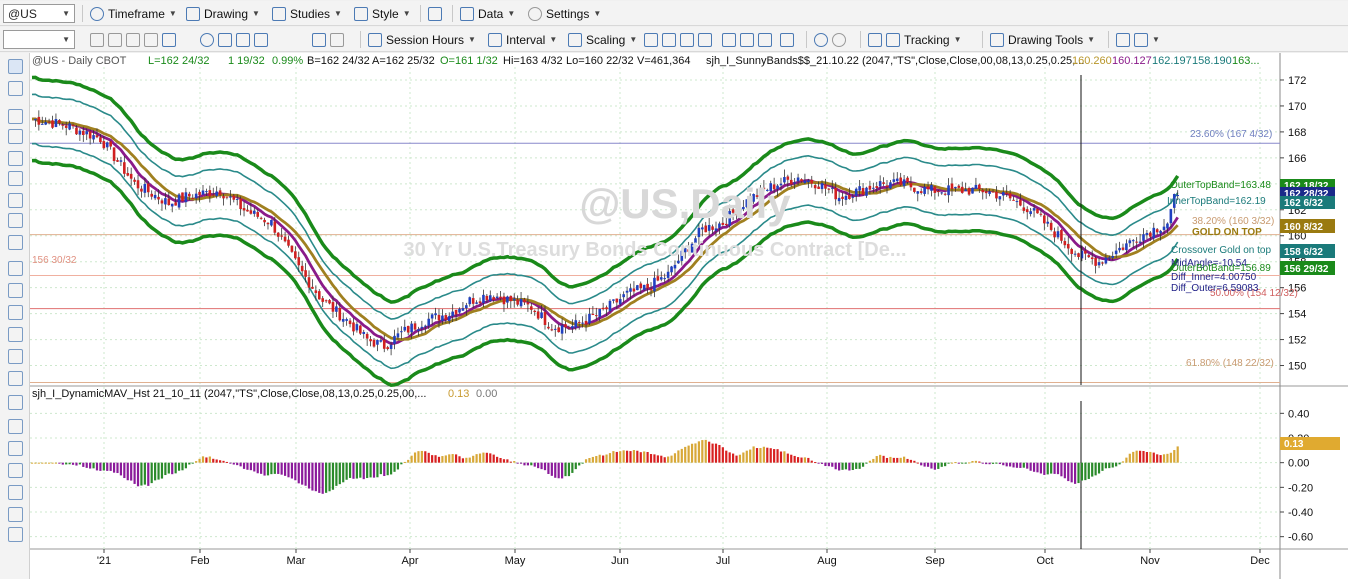  I want to click on pencil-tool-icon, so click(15, 242).